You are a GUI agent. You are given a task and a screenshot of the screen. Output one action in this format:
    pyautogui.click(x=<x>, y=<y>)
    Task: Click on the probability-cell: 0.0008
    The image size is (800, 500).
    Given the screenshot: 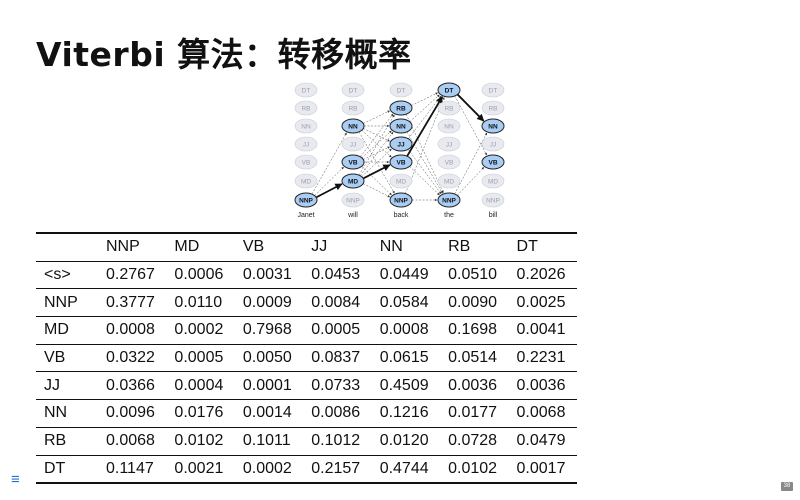 What is the action you would take?
    pyautogui.click(x=404, y=330)
    